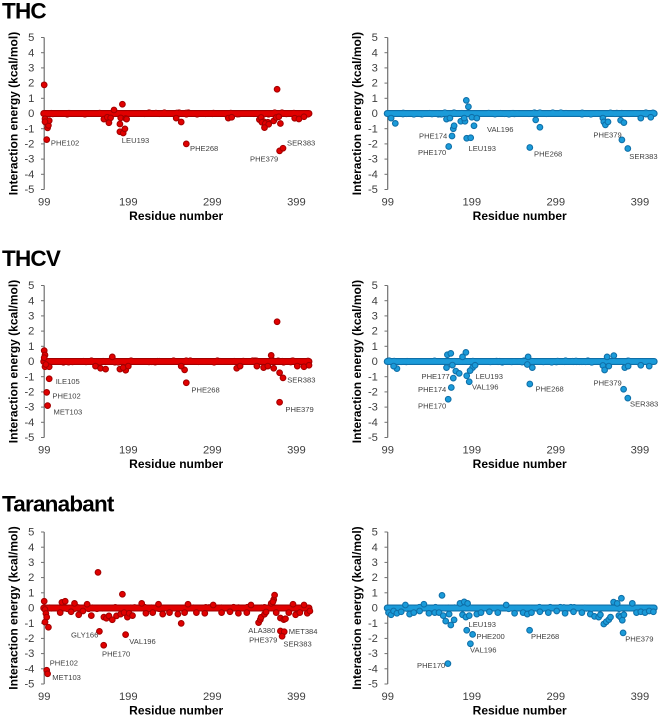  What do you see at coordinates (14, 361) in the screenshot?
I see `svg-text: Interaction energy (kcal/mol)` at bounding box center [14, 361].